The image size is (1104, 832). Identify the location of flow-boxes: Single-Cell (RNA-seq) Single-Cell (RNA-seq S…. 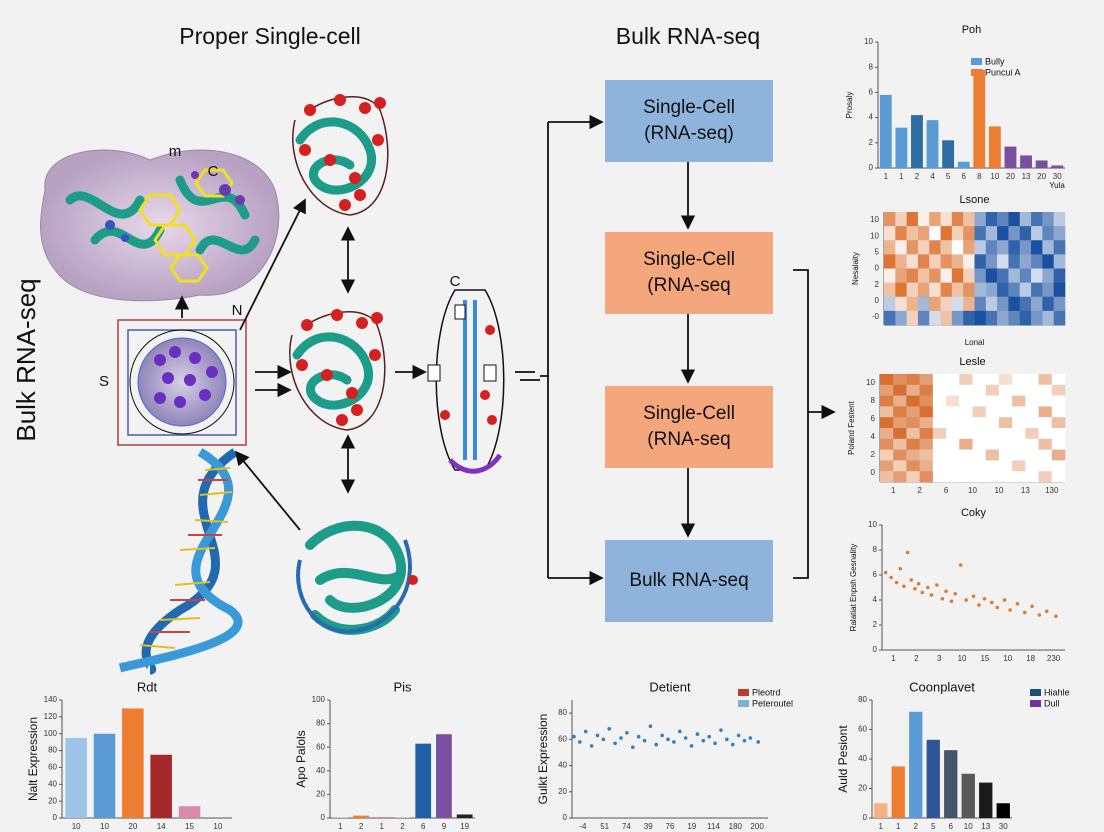
(689, 351).